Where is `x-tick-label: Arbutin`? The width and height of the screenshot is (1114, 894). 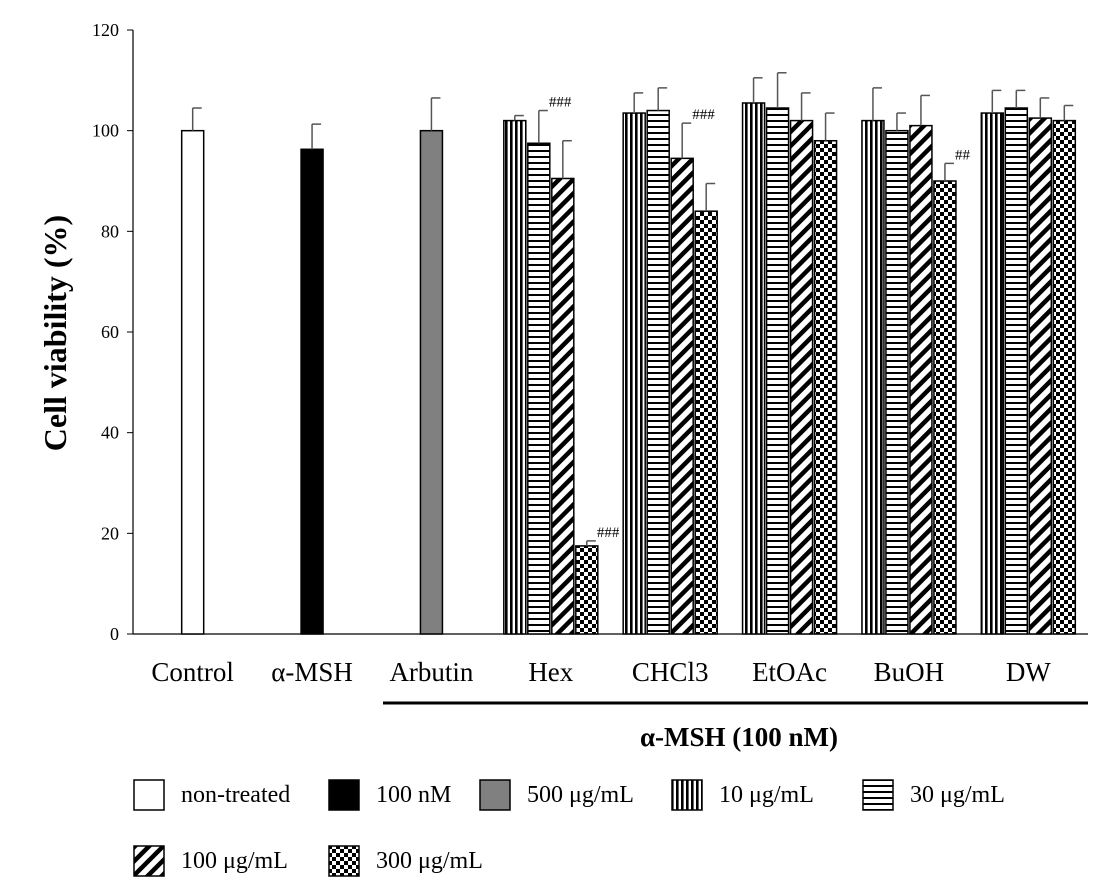
x-tick-label: Arbutin is located at coordinates (431, 672).